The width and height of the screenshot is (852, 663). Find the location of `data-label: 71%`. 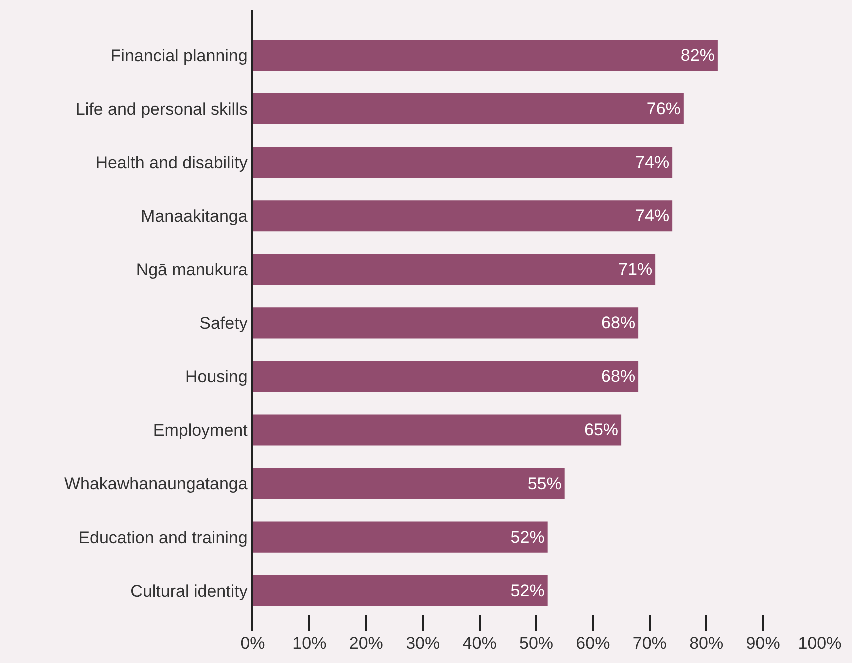

data-label: 71% is located at coordinates (635, 270).